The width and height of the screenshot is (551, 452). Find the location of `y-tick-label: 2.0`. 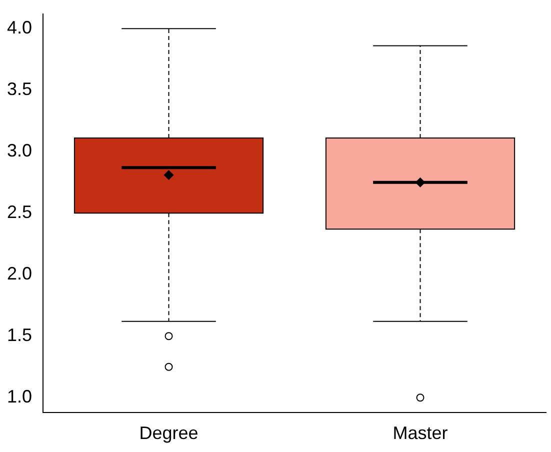

y-tick-label: 2.0 is located at coordinates (19, 274).